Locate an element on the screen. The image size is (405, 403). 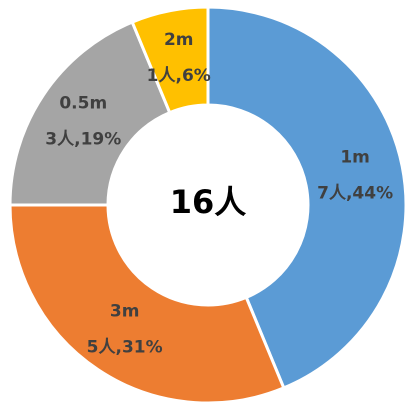
slice-value-label: 3人,19% is located at coordinates (83, 140).